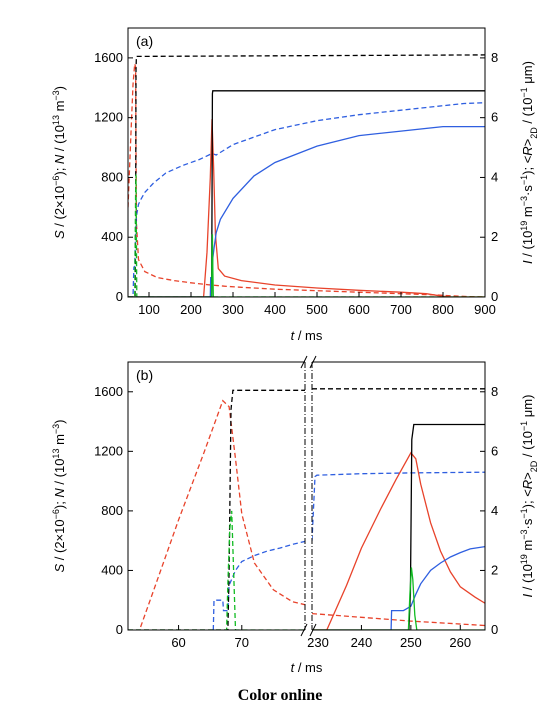 Image resolution: width=560 pixels, height=717 pixels. I want to click on x-tick-label-b: 240, so click(362, 642).